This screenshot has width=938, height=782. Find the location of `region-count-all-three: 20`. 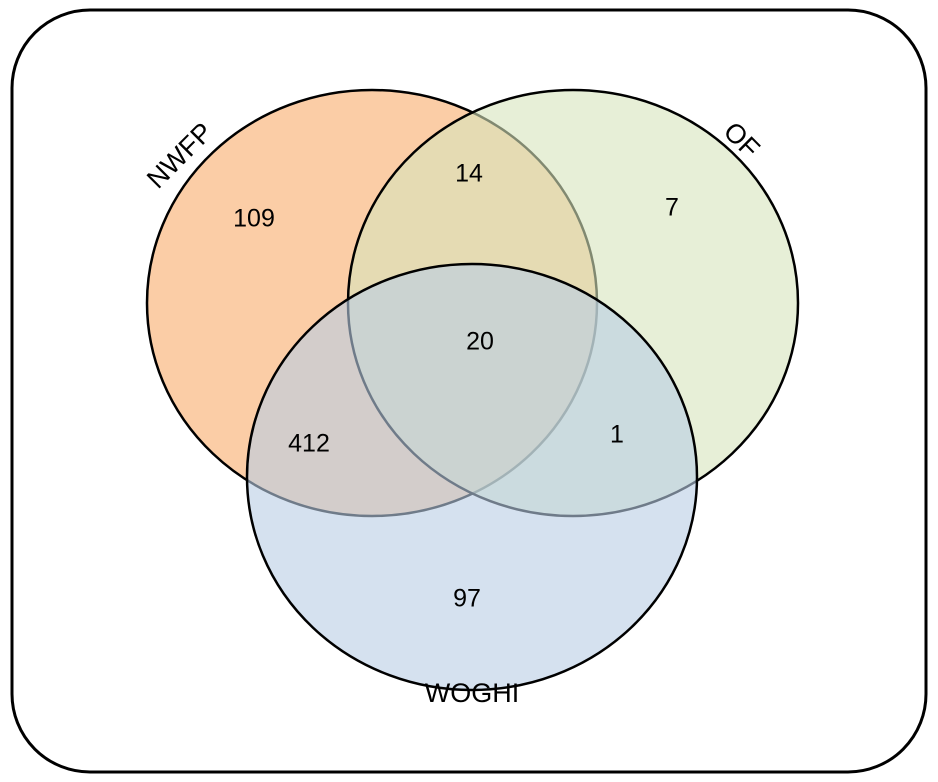

region-count-all-three: 20 is located at coordinates (480, 342).